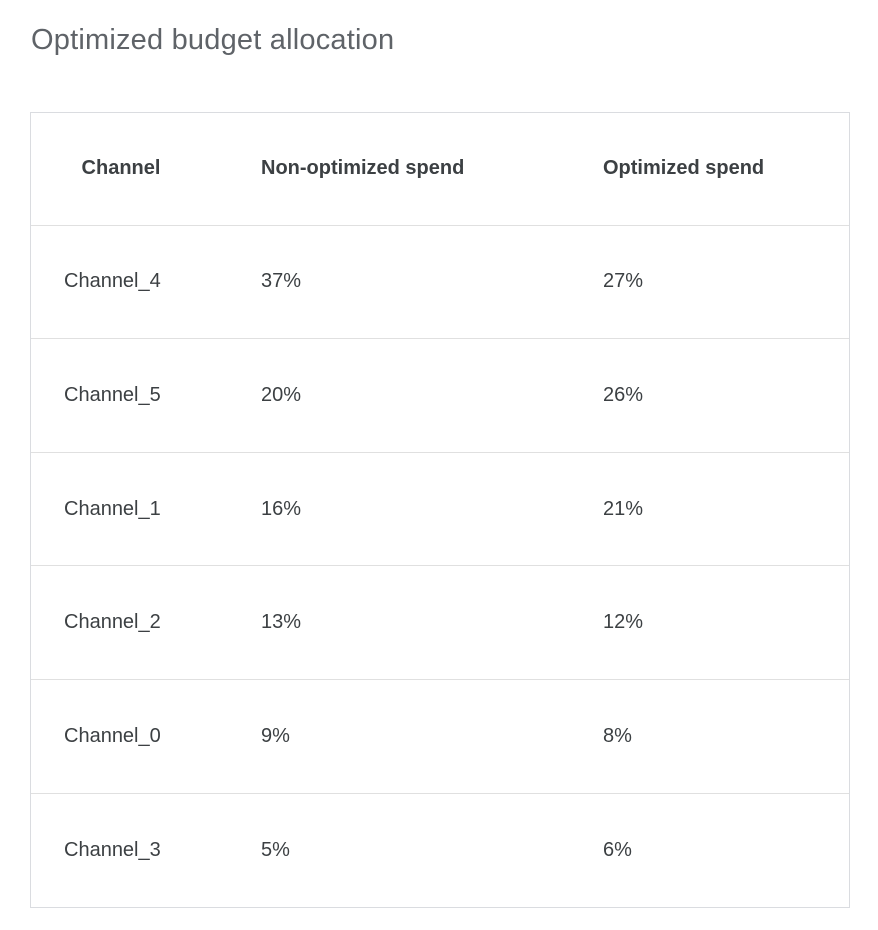  Describe the element at coordinates (432, 169) in the screenshot. I see `column-header-non-optimized-spend: Non-optimized spend` at that location.